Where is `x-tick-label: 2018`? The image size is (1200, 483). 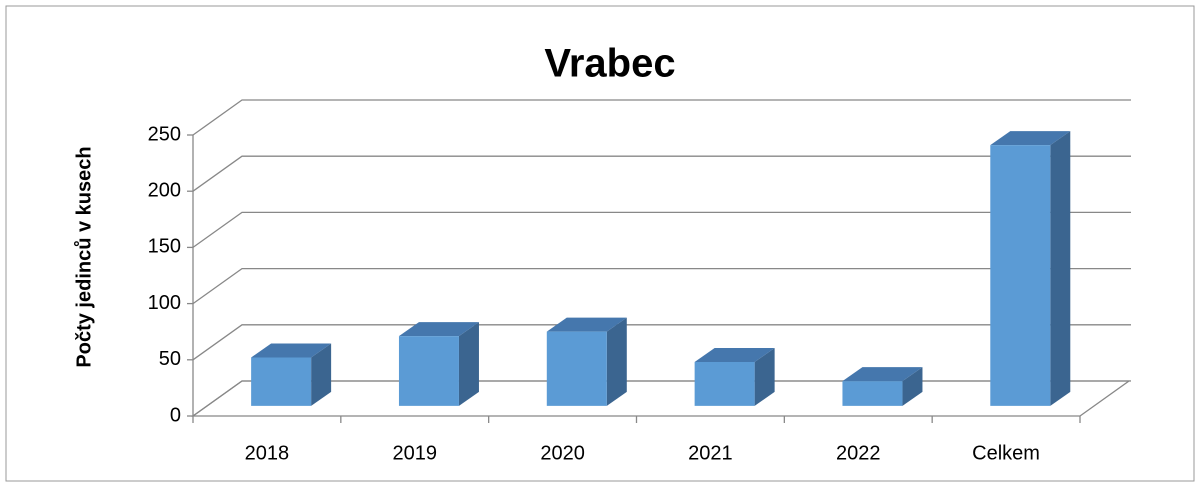
x-tick-label: 2018 is located at coordinates (267, 453).